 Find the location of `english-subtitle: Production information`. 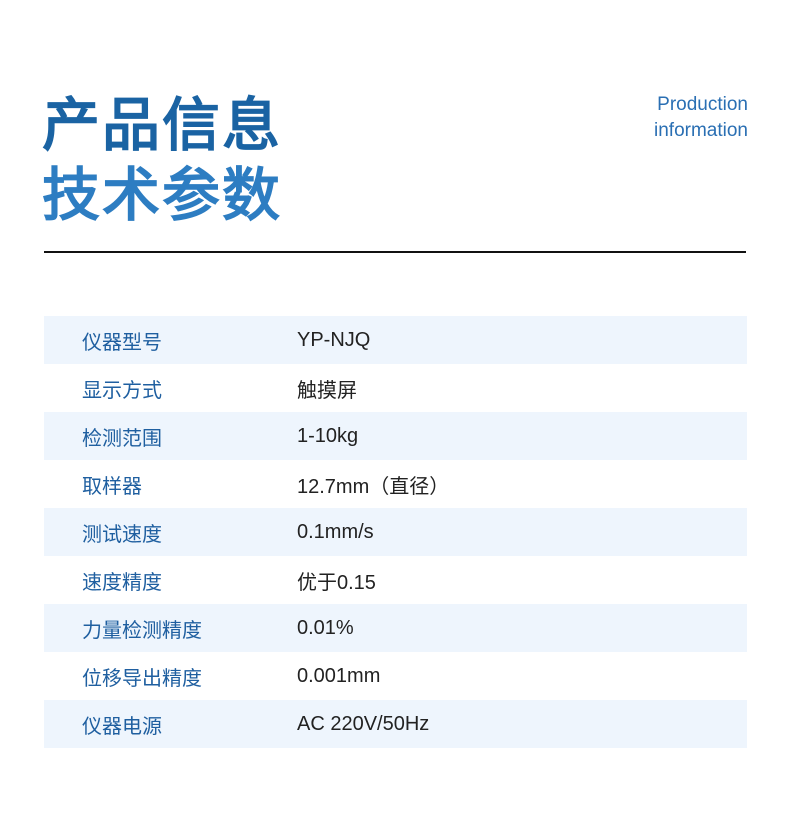

english-subtitle: Production information is located at coordinates (701, 118).